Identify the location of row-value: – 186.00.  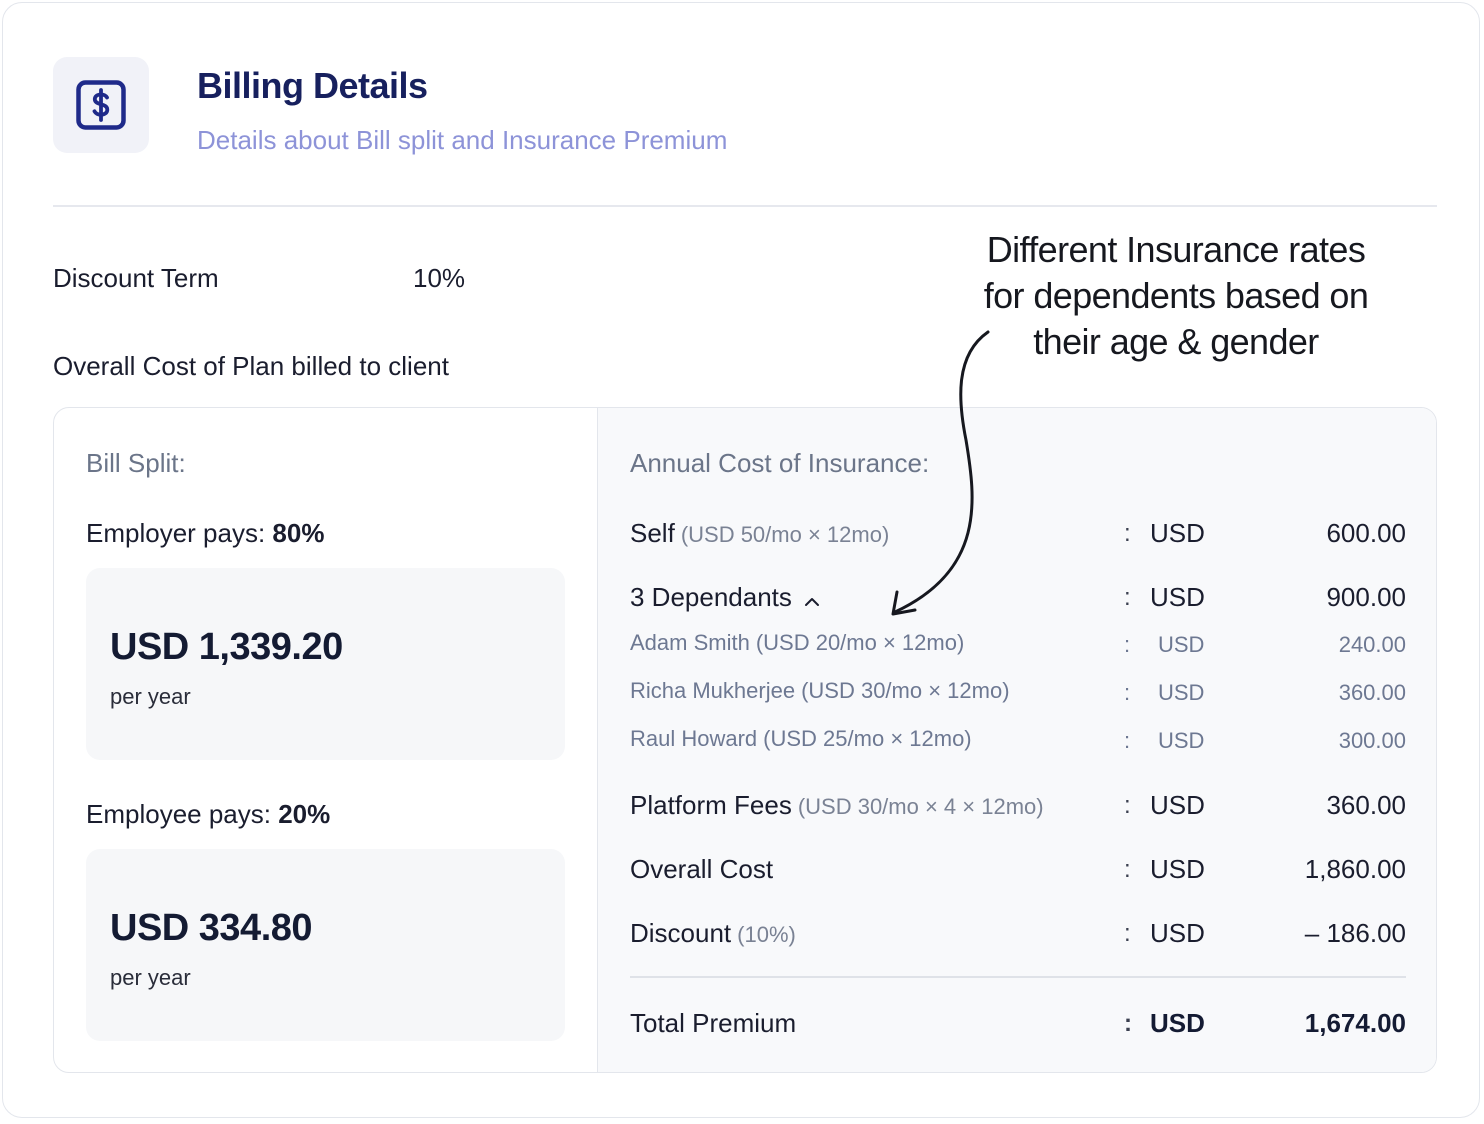
(1355, 933).